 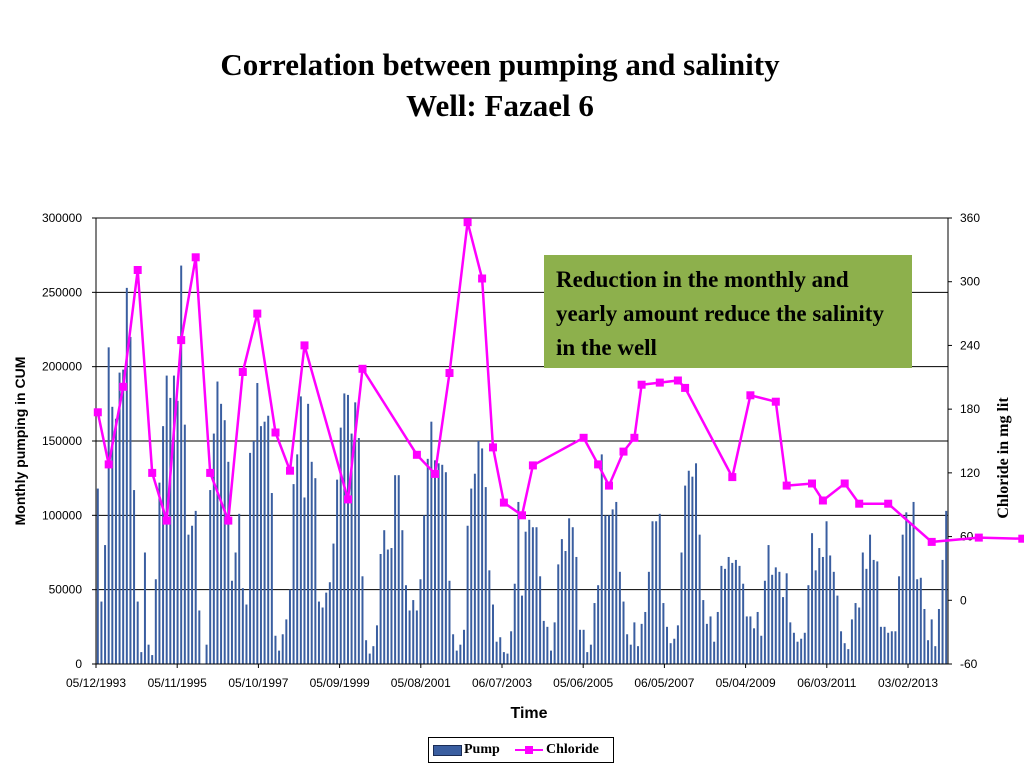 What do you see at coordinates (421, 683) in the screenshot?
I see `x-tick-label: 05/08/2001` at bounding box center [421, 683].